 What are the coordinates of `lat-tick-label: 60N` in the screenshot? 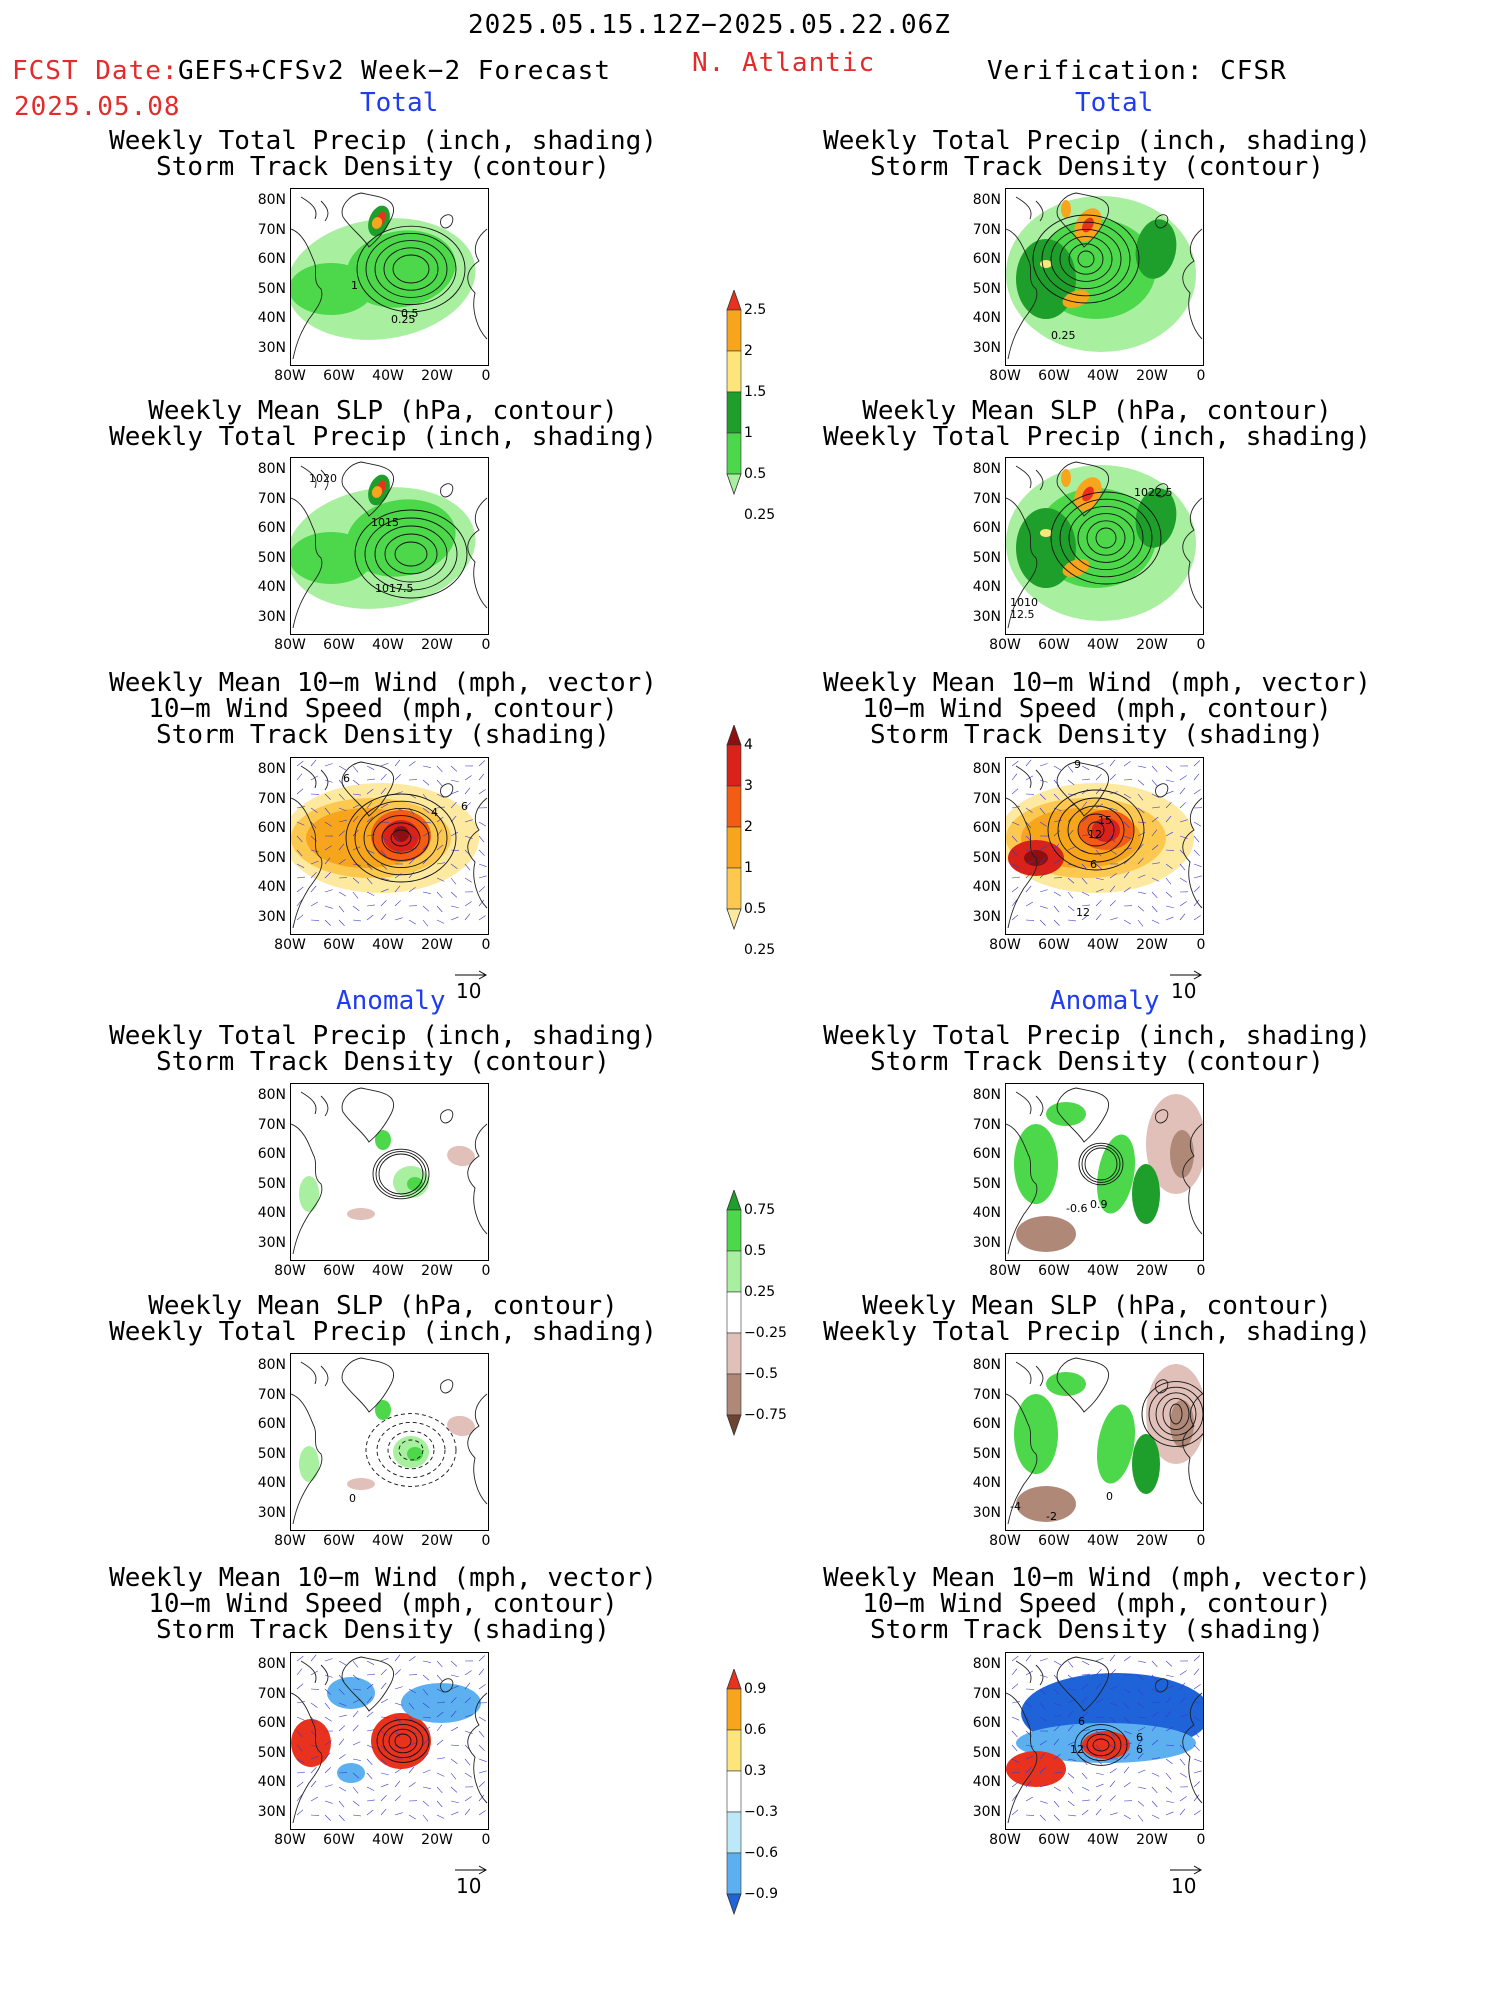 It's located at (984, 528).